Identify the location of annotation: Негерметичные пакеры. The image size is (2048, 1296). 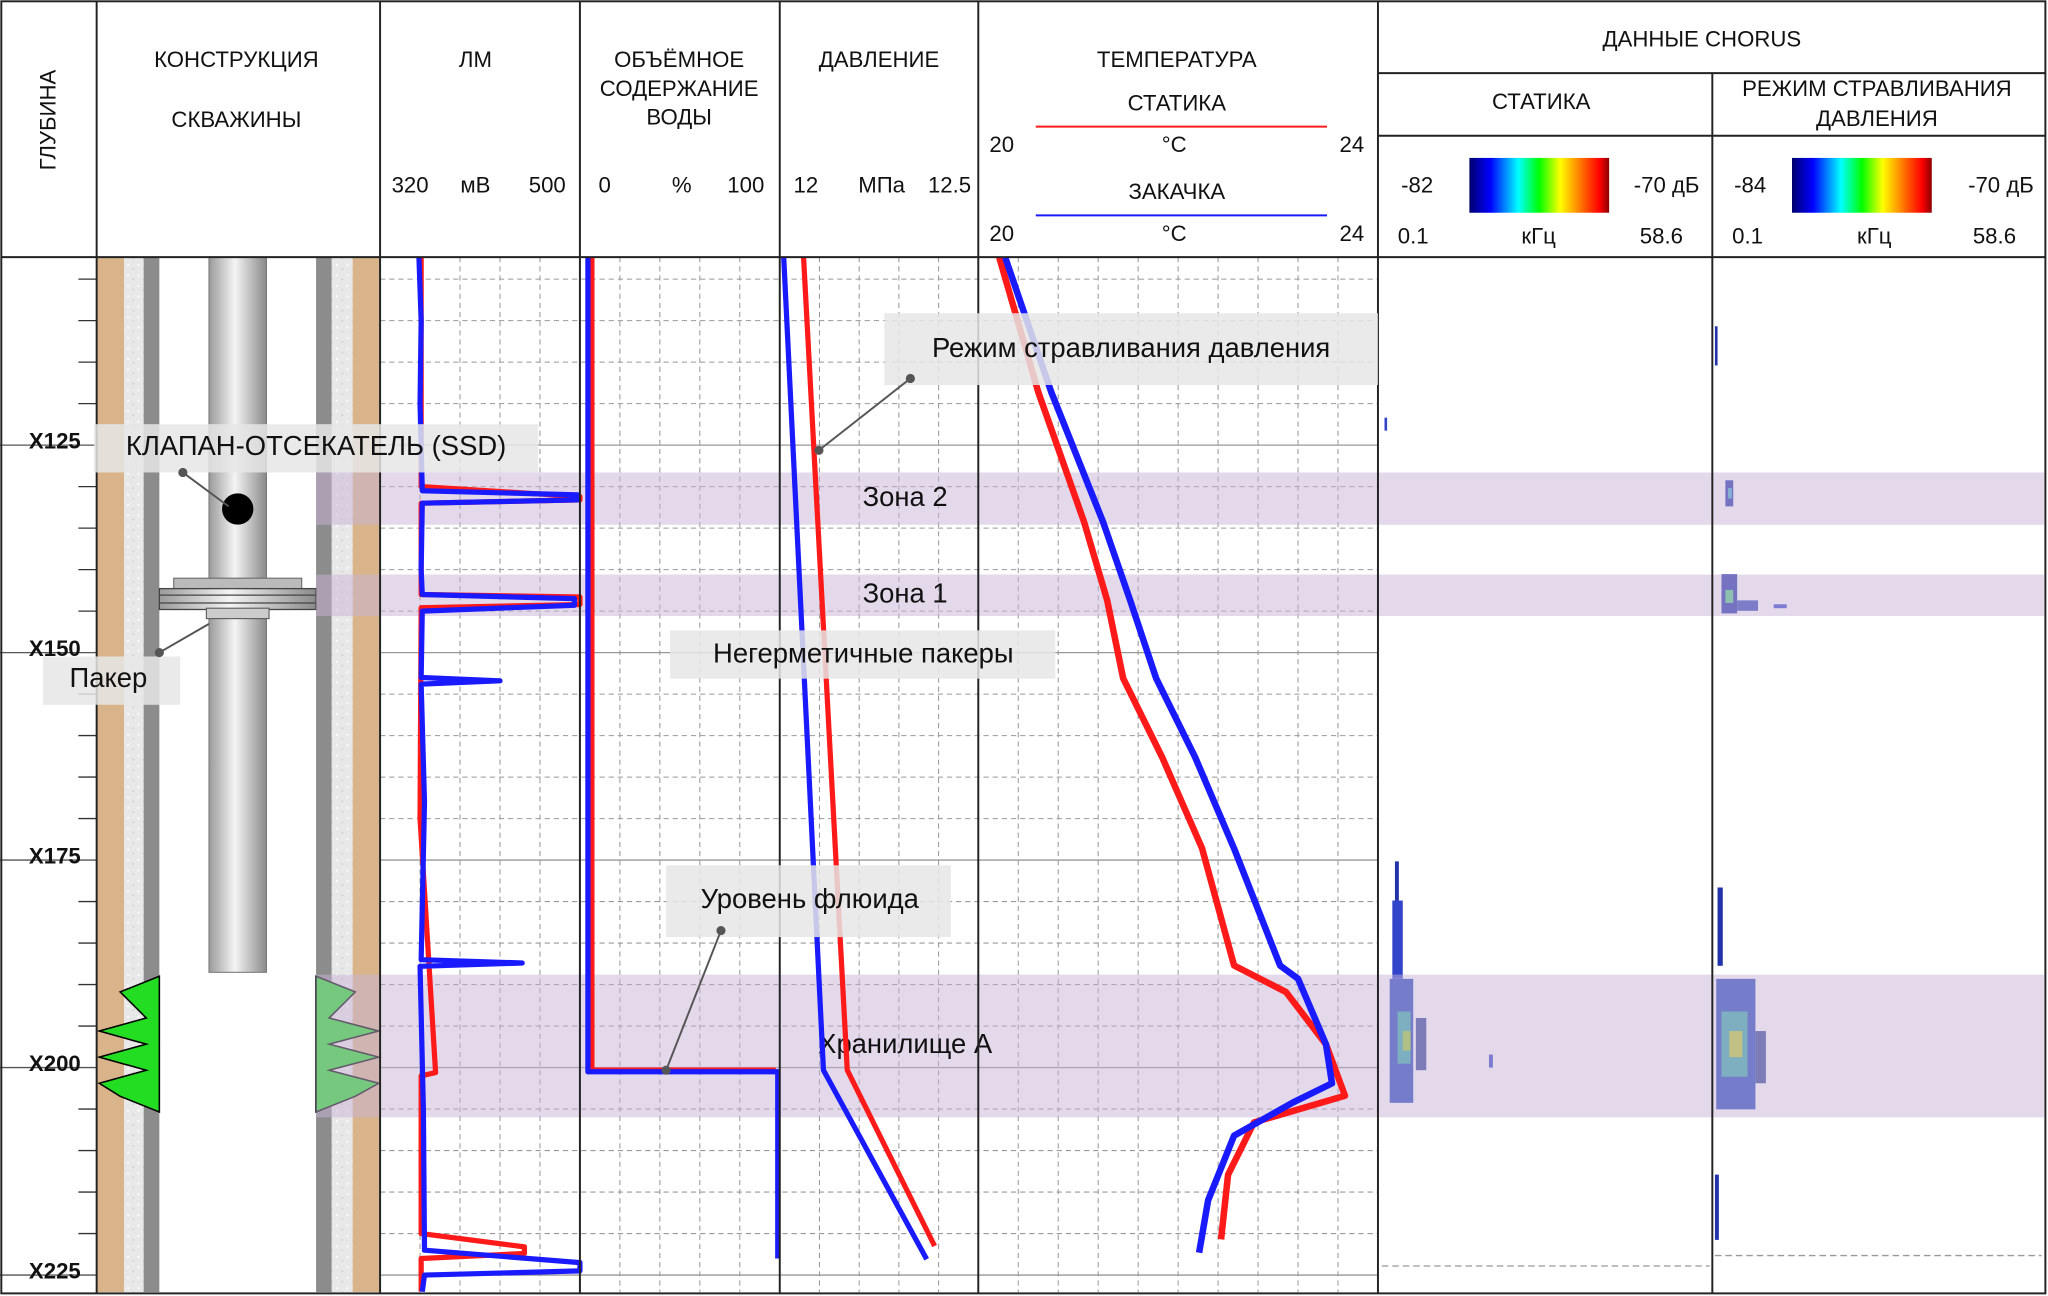
(863, 652).